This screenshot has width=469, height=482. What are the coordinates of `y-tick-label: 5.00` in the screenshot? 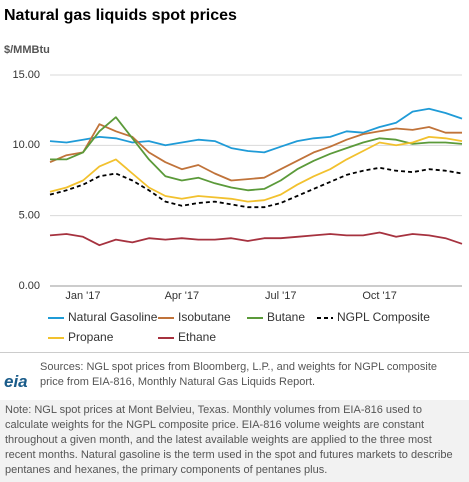 It's located at (29, 216).